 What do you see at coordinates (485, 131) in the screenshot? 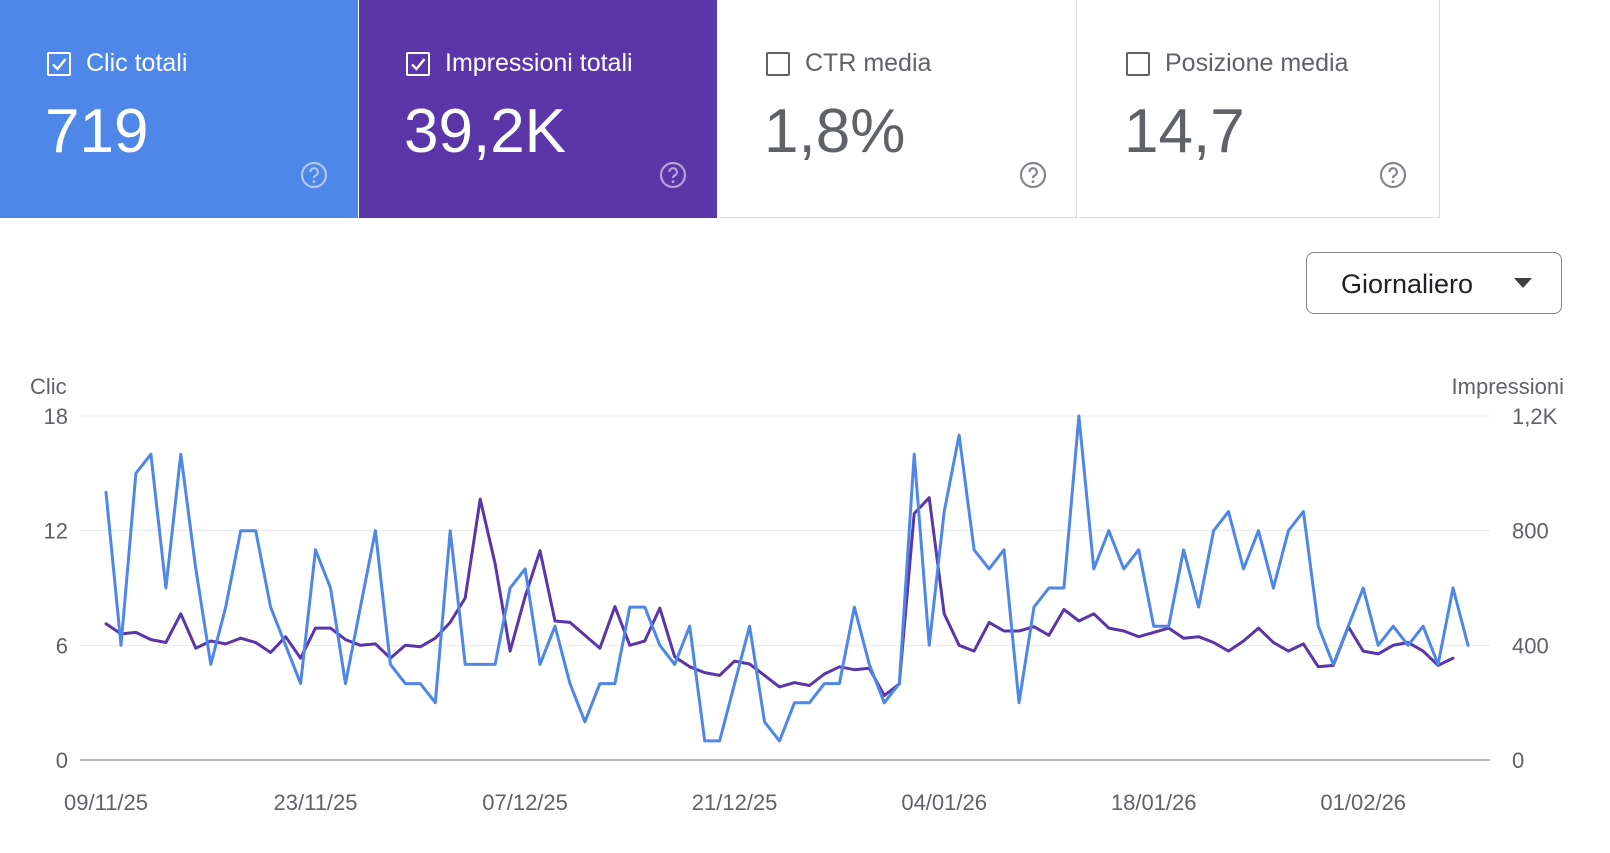
I see `metric-value: 39,2K` at bounding box center [485, 131].